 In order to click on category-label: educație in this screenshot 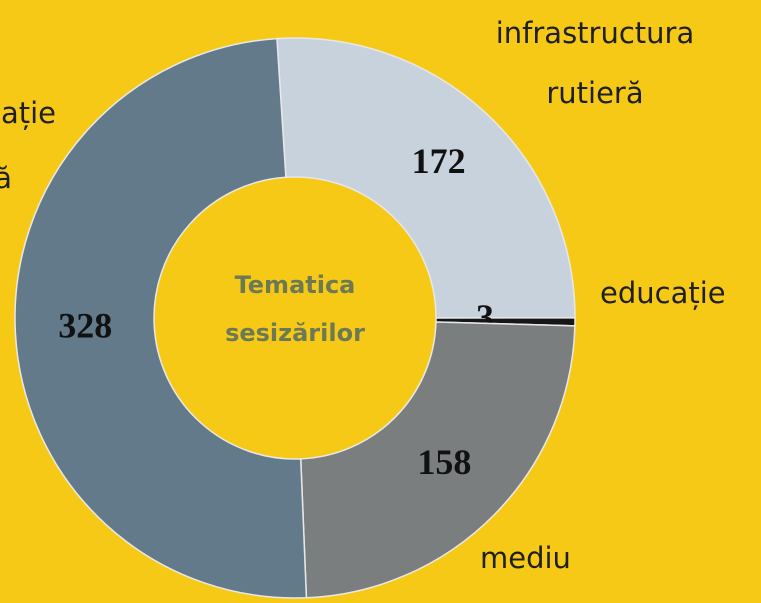, I will do `click(663, 293)`.